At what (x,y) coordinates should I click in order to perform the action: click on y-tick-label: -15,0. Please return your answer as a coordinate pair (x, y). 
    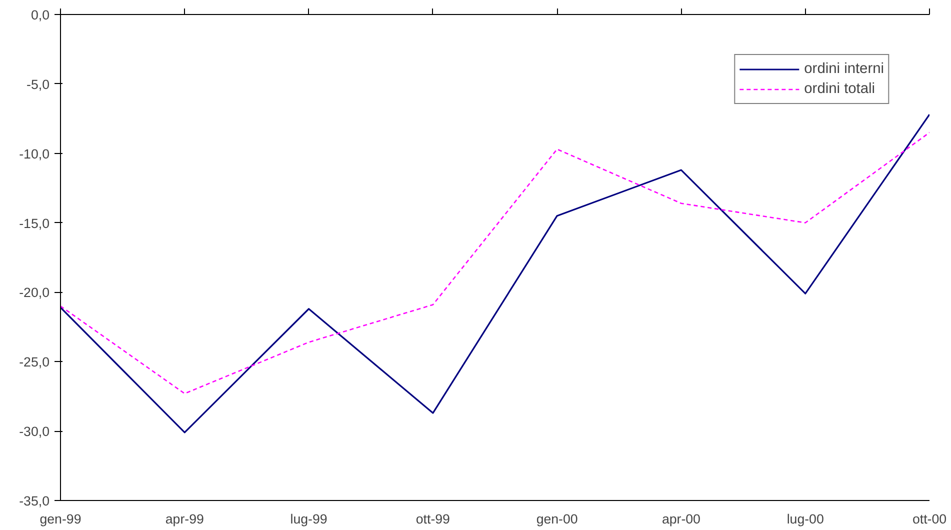
    Looking at the image, I should click on (34, 223).